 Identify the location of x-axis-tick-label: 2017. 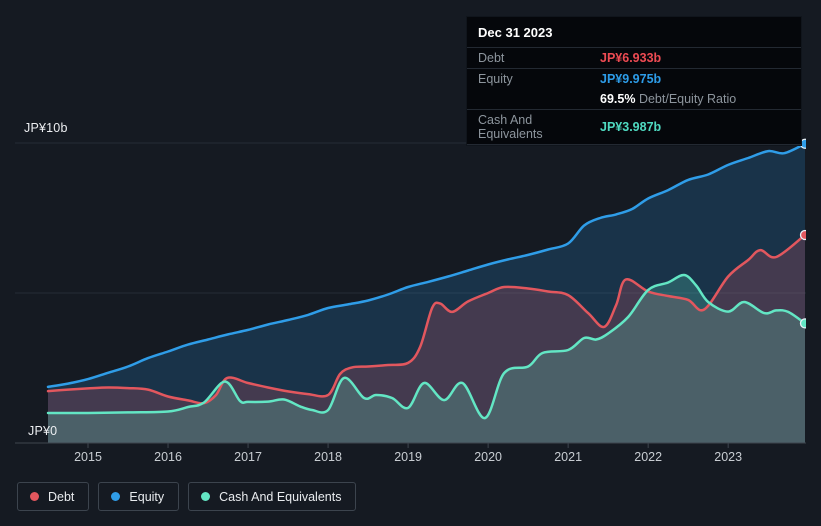
(248, 457).